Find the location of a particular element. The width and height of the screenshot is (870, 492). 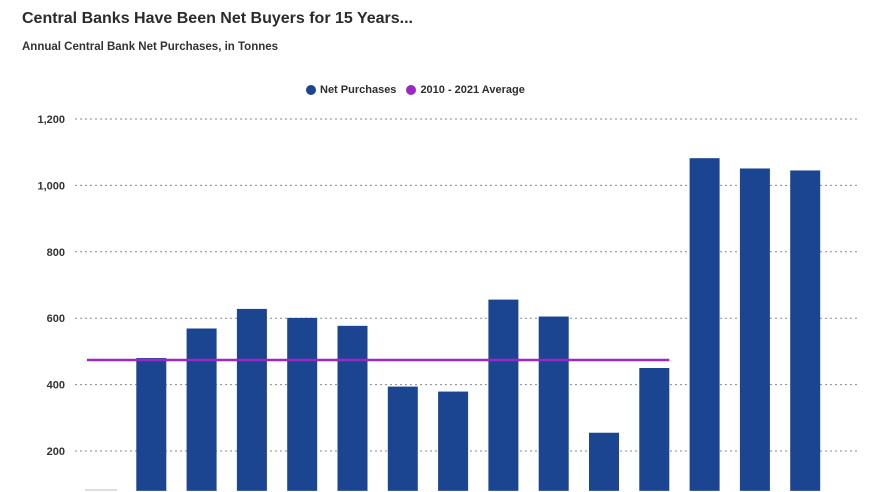

legend-item-average: 2010 - 2021 Average is located at coordinates (465, 90).